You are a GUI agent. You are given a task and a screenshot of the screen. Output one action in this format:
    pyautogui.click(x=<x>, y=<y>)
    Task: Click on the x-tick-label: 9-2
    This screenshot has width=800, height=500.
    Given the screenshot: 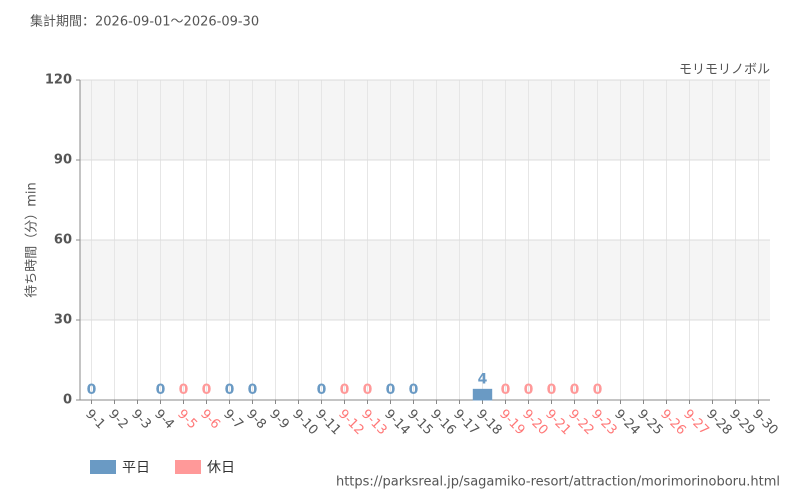 What is the action you would take?
    pyautogui.click(x=118, y=420)
    